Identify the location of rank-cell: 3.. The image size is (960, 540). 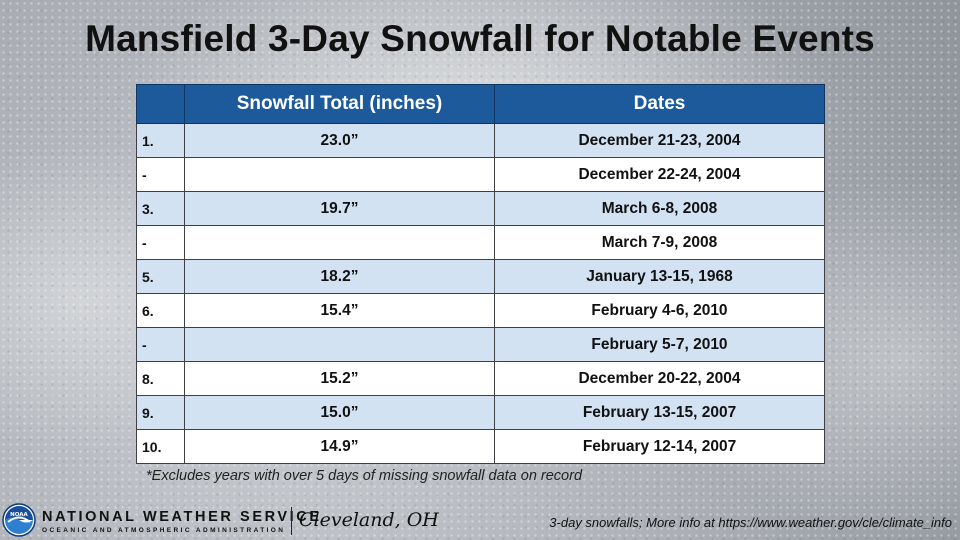
(160, 208).